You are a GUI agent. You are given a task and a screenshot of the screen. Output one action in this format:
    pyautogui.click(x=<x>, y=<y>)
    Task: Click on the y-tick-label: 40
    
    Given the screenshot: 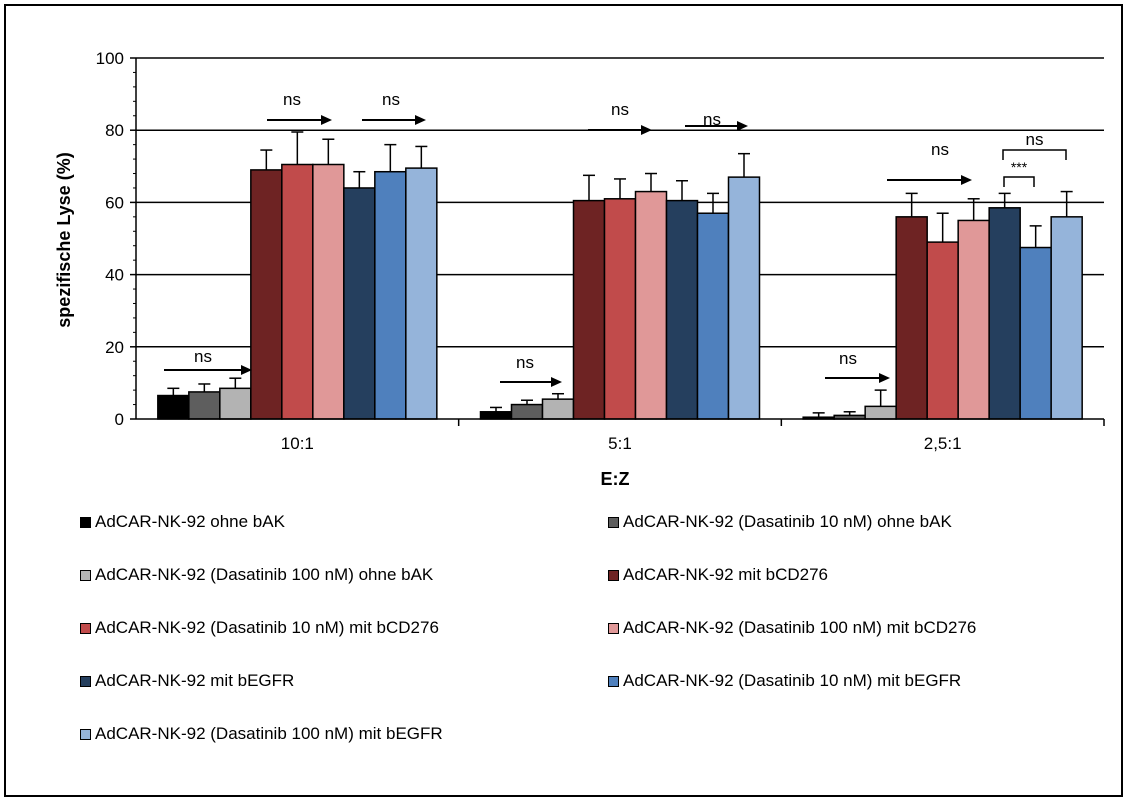 What is the action you would take?
    pyautogui.click(x=114, y=275)
    